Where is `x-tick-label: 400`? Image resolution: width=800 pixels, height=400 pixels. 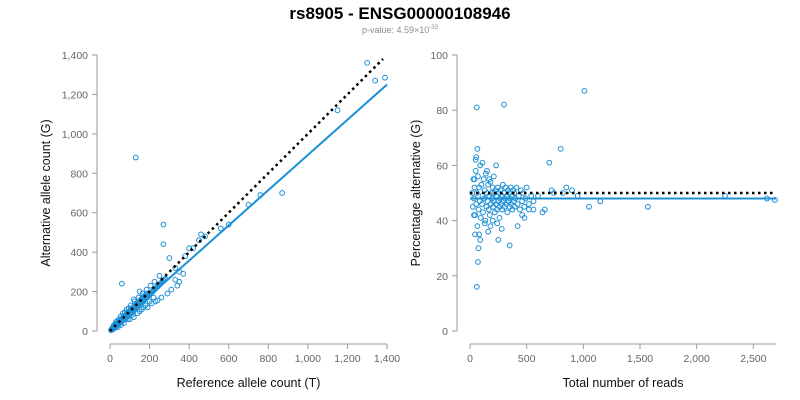
x-tick-label: 400 is located at coordinates (189, 359).